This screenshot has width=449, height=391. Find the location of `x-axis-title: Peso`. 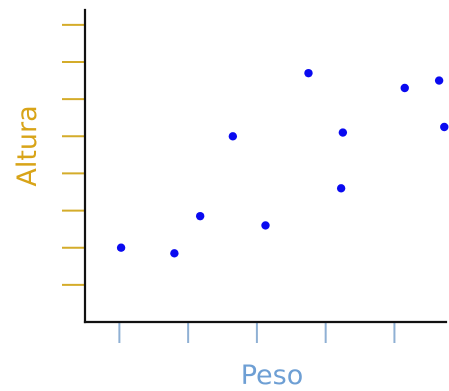

x-axis-title: Peso is located at coordinates (272, 375).